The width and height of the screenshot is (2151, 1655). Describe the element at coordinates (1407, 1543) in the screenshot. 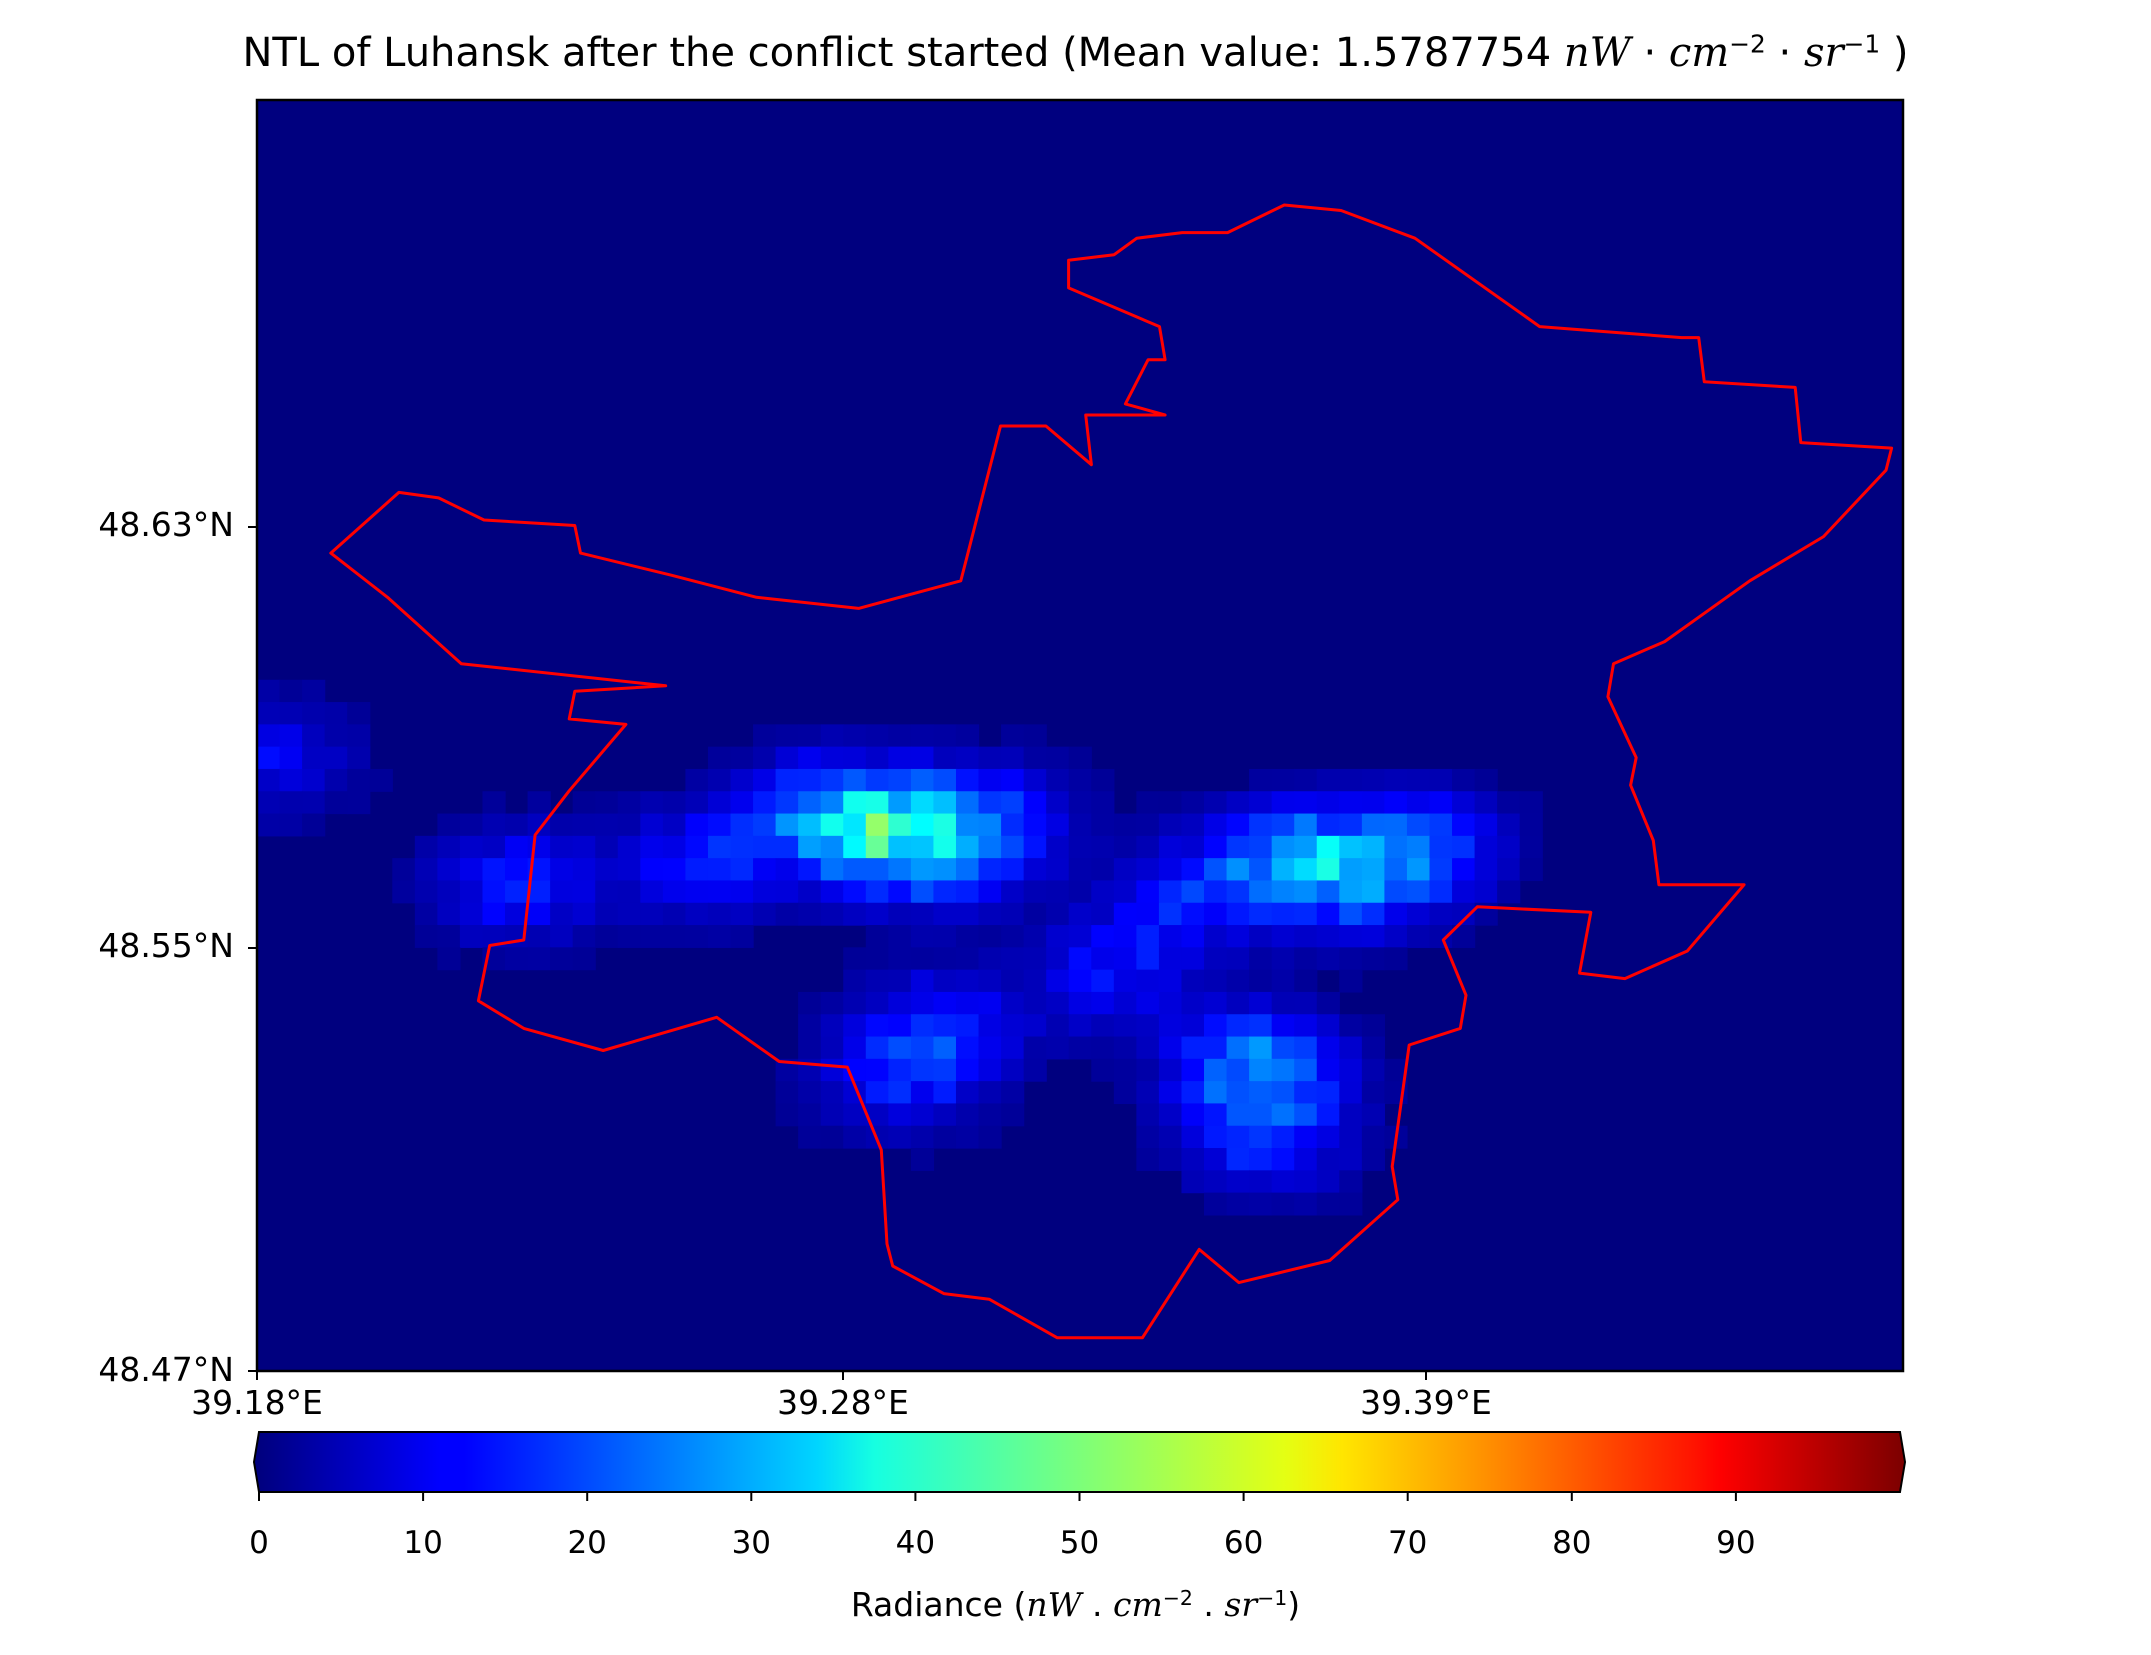

I see `colorbar-tick-label: 70` at that location.